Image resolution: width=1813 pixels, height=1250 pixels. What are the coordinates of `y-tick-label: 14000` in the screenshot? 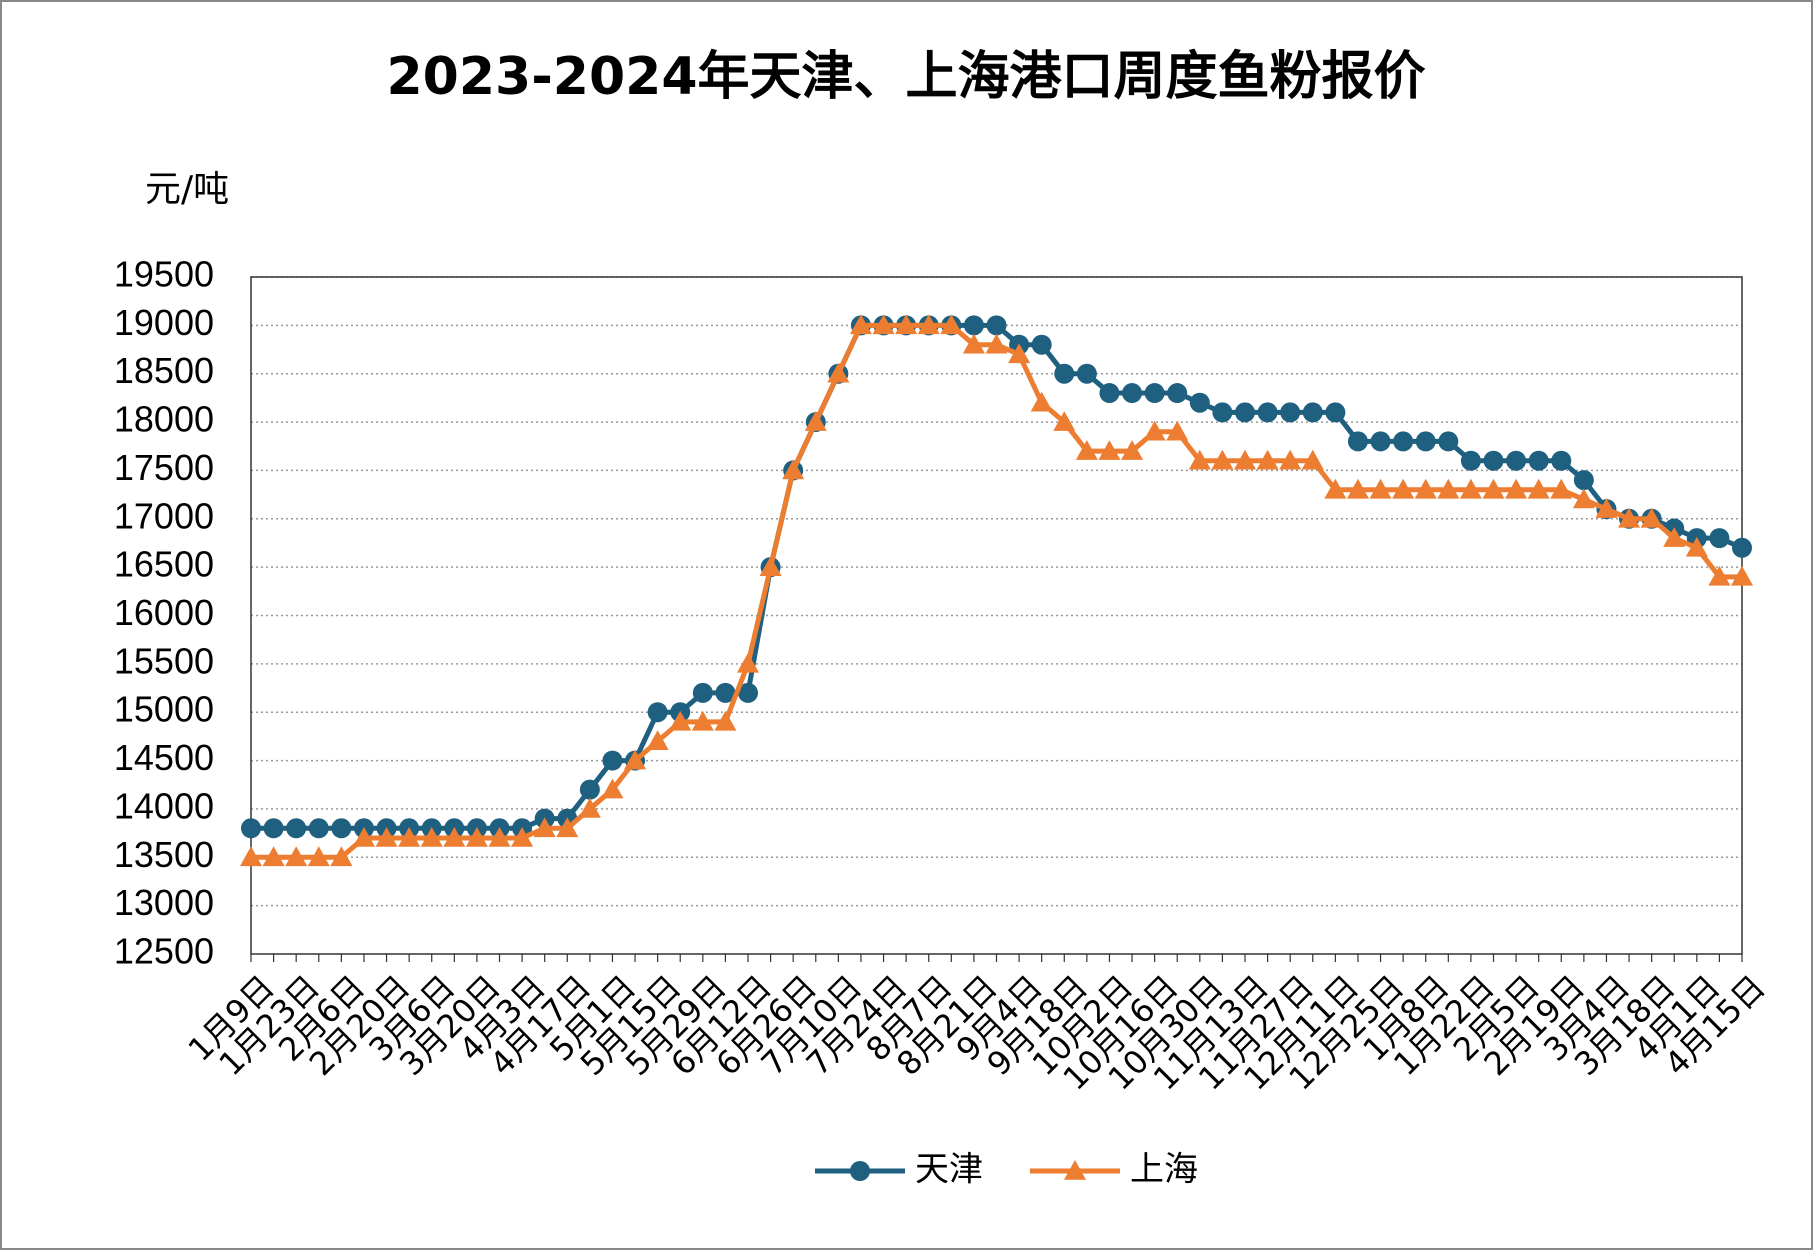 It's located at (164, 805).